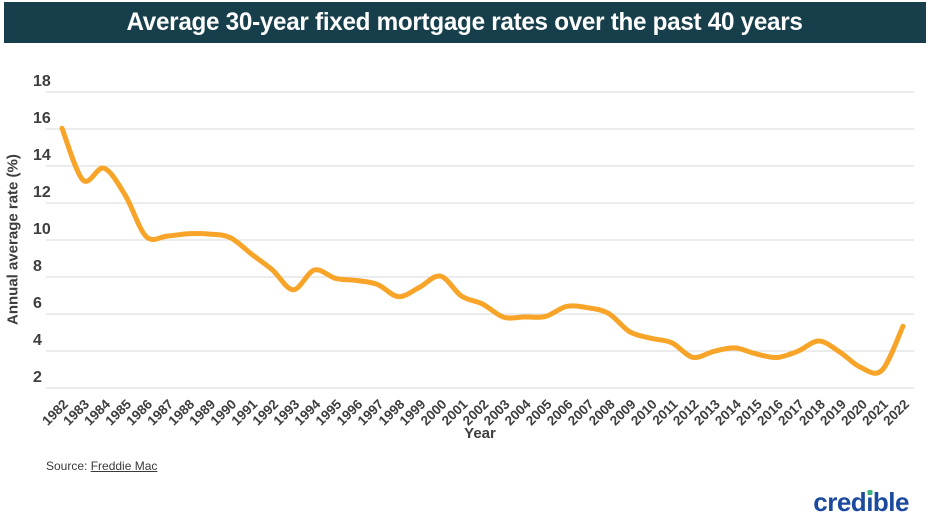 This screenshot has width=931, height=523. Describe the element at coordinates (42, 155) in the screenshot. I see `y-tick-label: 14` at that location.